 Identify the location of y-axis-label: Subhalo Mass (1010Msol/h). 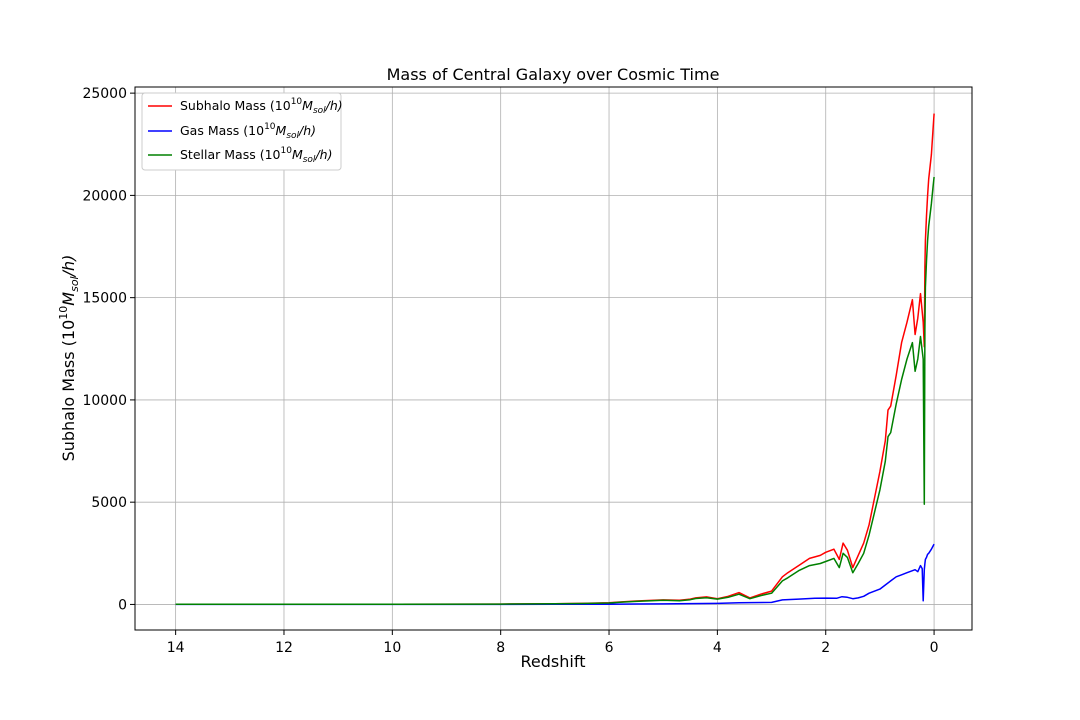
(69, 358).